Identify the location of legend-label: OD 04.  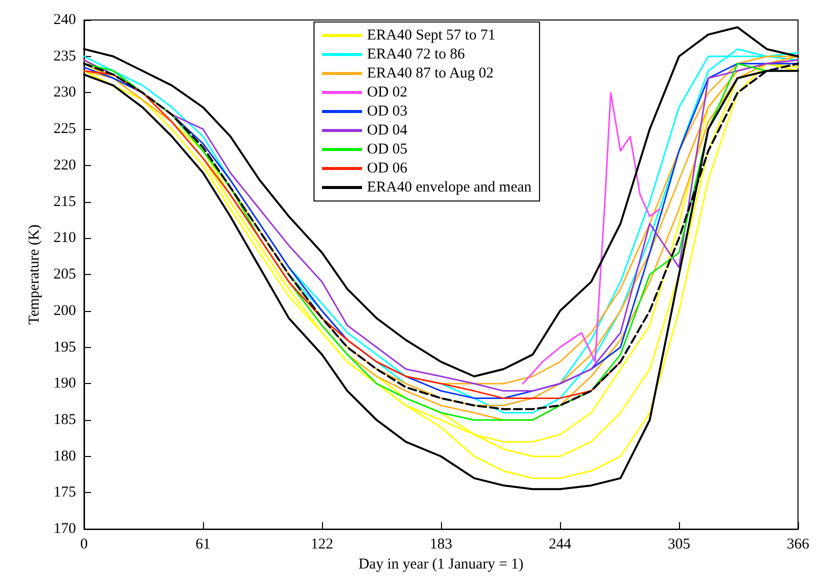
(387, 130).